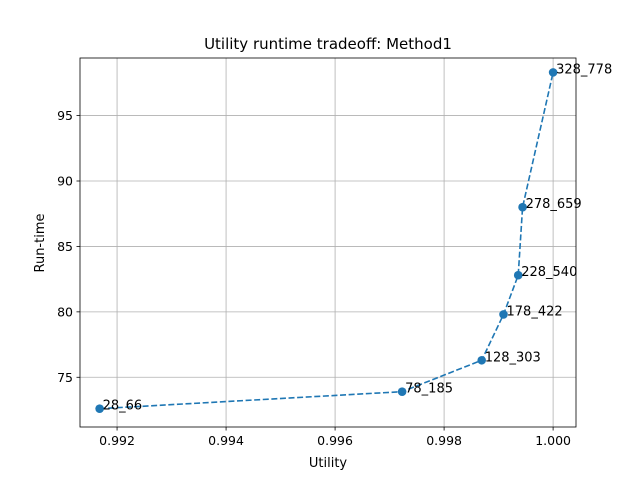  I want to click on data-point-label: 228_540, so click(549, 272).